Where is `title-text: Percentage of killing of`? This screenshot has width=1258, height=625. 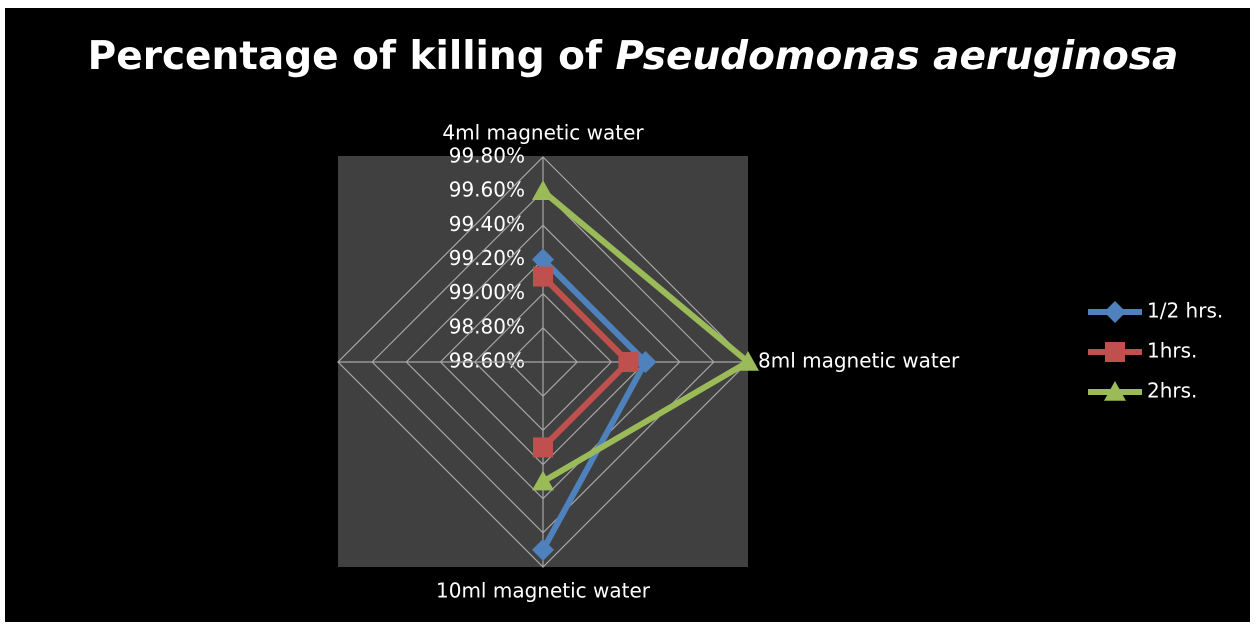 title-text: Percentage of killing of is located at coordinates (345, 56).